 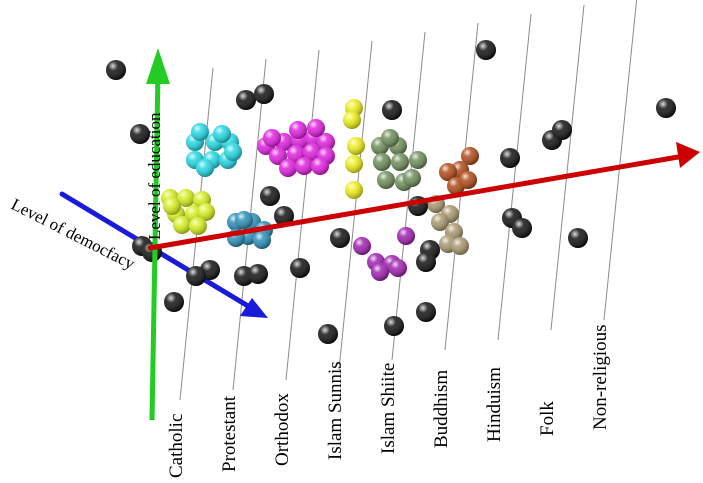 What do you see at coordinates (176, 446) in the screenshot?
I see `category-label: Catholic` at bounding box center [176, 446].